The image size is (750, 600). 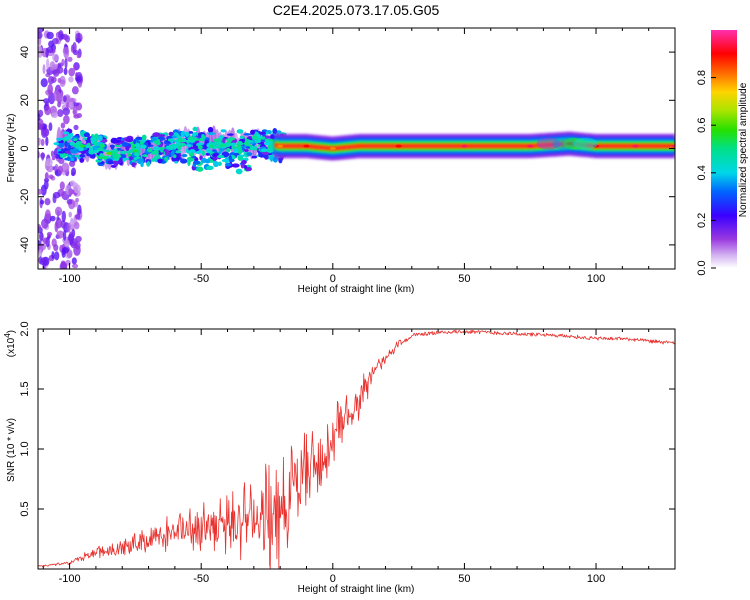 I want to click on chart-title: C2E4.2025.073.17.05.G05, so click(x=356, y=10).